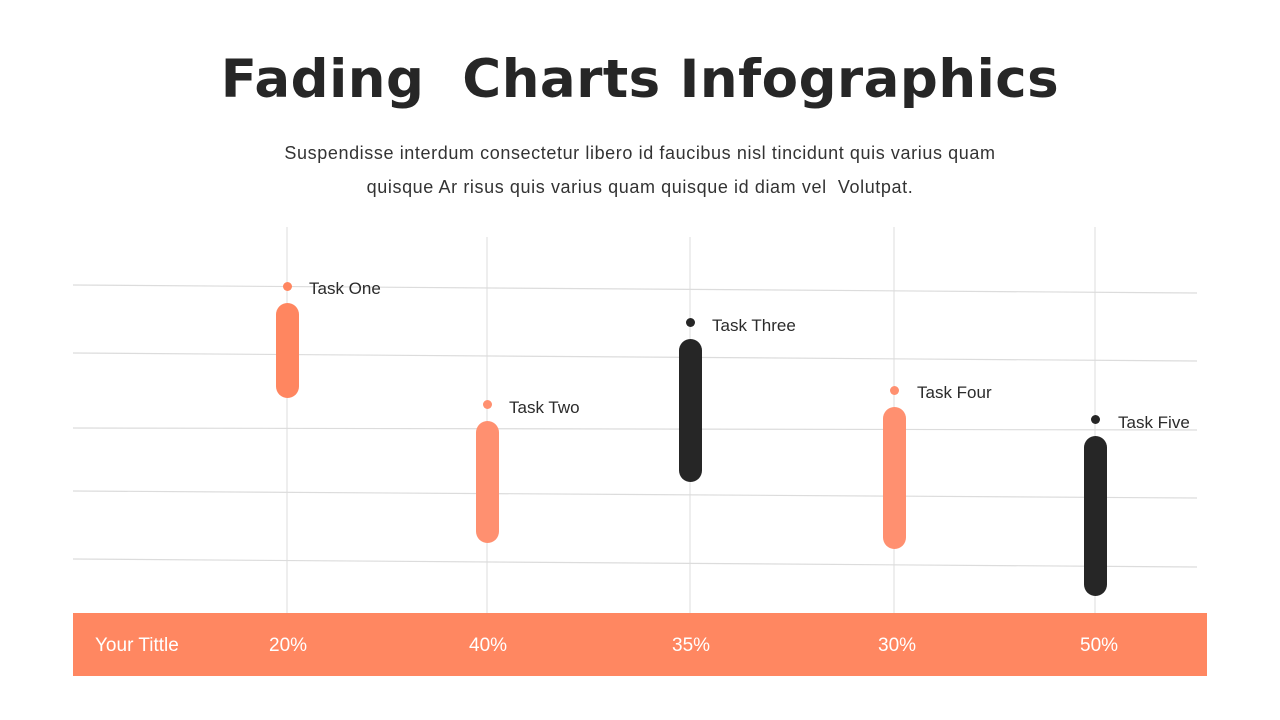 The width and height of the screenshot is (1280, 720). I want to click on footer-value: 50%, so click(1099, 645).